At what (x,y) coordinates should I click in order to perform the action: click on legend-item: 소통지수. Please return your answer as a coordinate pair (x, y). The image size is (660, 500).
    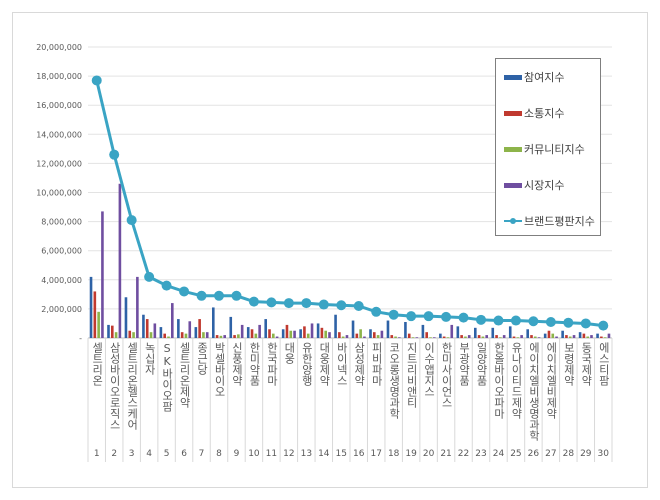
    Looking at the image, I should click on (534, 113).